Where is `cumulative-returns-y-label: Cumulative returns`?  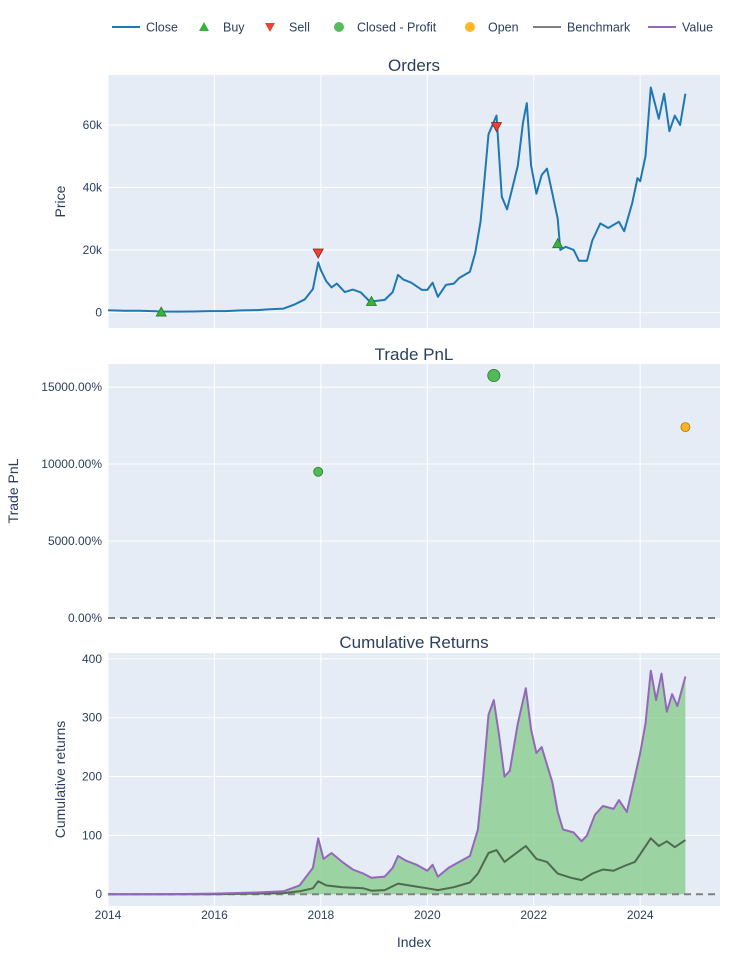 cumulative-returns-y-label: Cumulative returns is located at coordinates (60, 780).